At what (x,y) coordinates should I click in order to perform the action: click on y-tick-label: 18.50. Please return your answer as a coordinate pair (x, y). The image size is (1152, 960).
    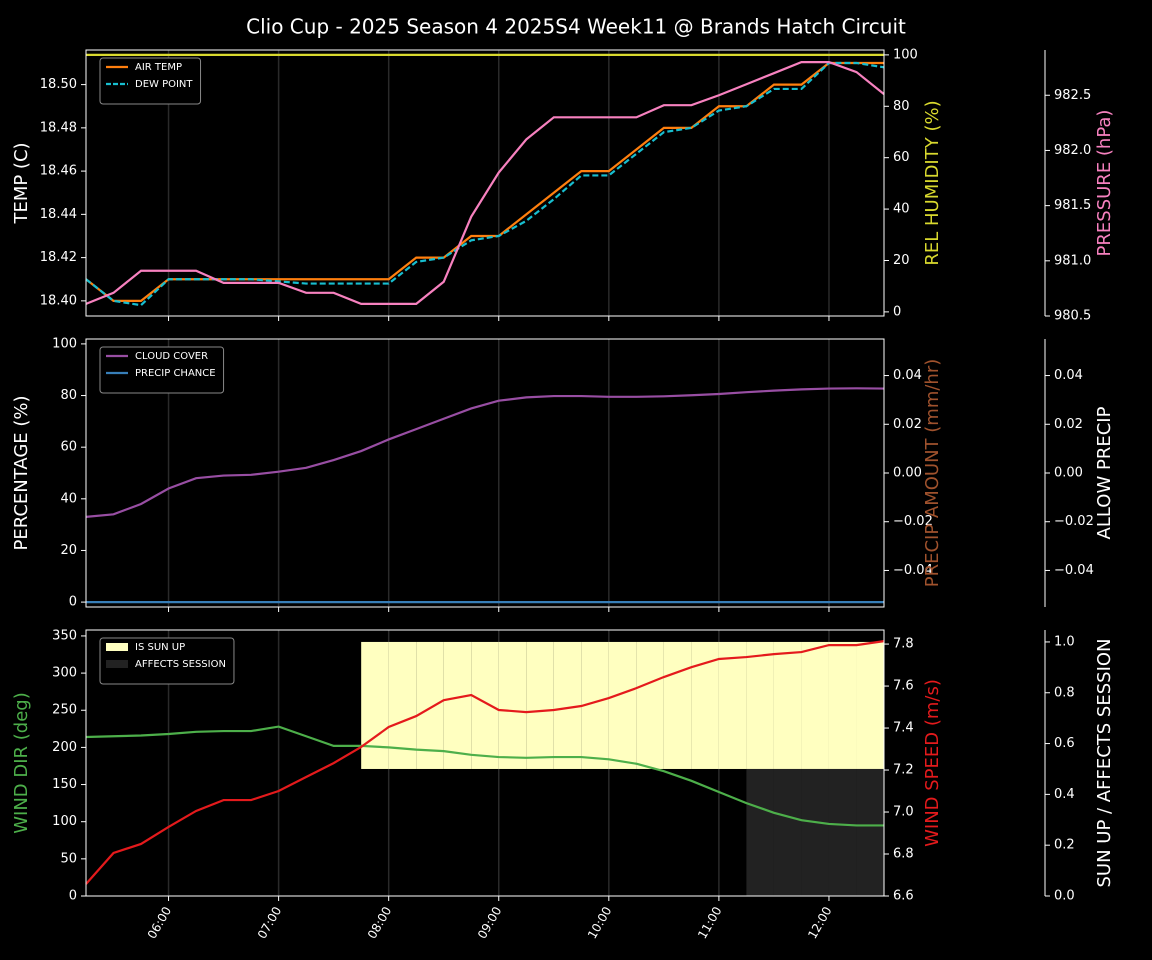
    Looking at the image, I should click on (58, 84).